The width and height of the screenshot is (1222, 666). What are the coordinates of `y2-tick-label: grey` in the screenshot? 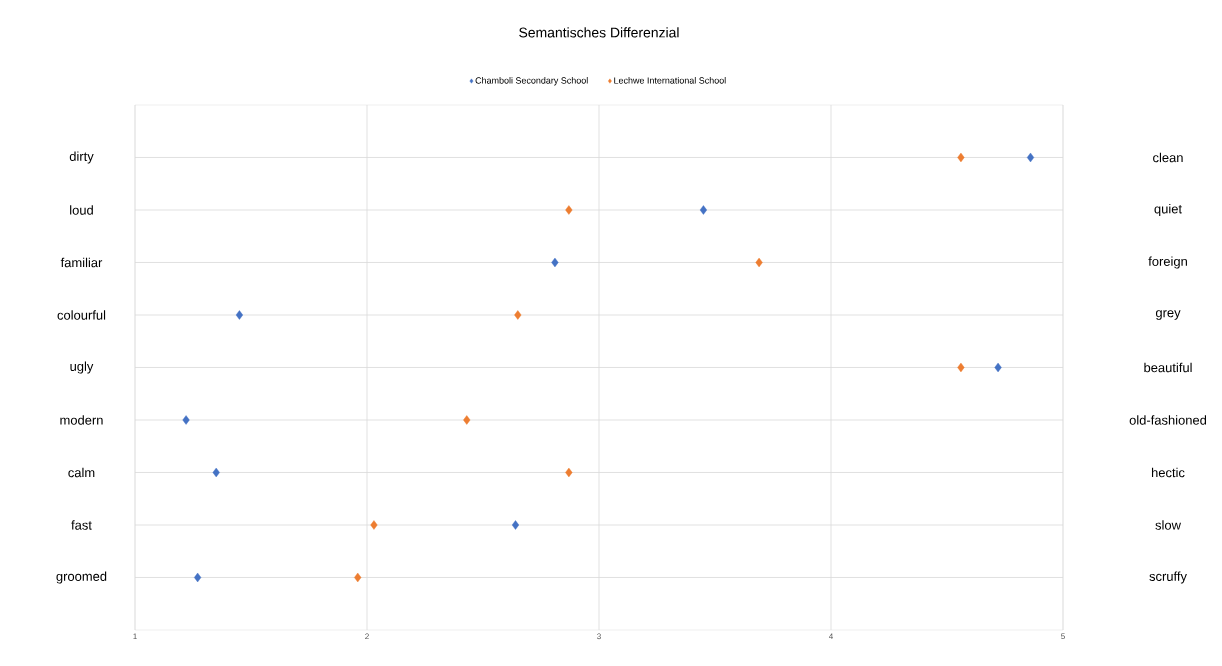 It's located at (1168, 315).